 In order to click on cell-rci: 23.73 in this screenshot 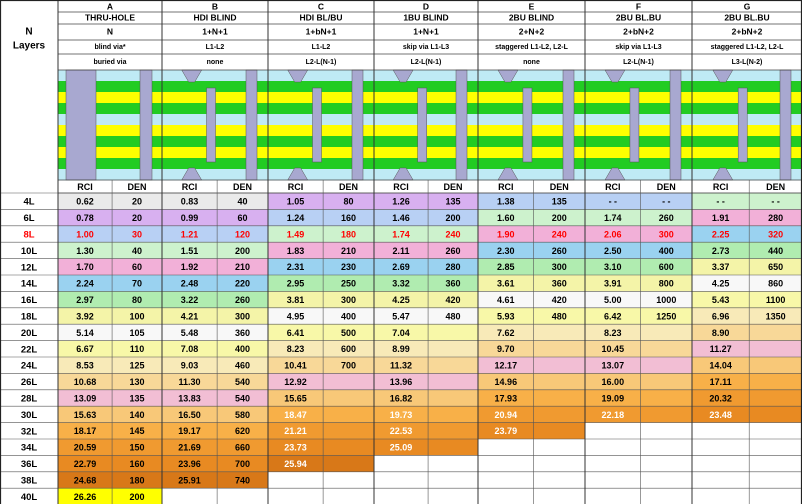, I will do `click(295, 448)`.